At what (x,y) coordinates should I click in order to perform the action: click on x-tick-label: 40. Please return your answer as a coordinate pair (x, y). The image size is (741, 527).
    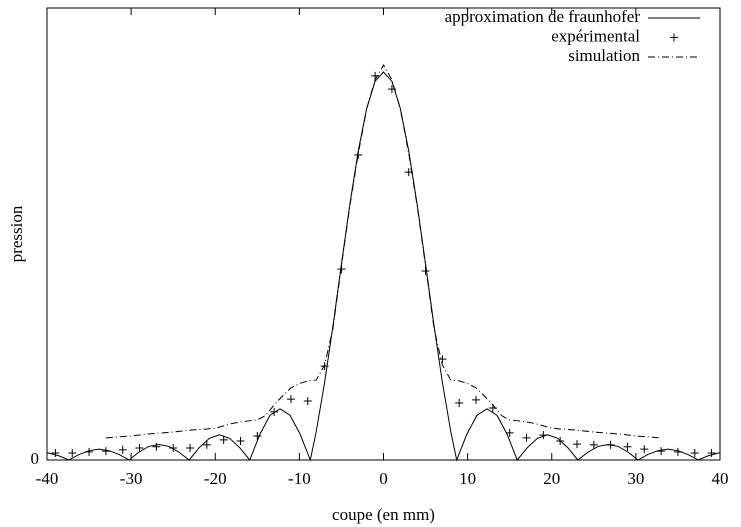
    Looking at the image, I should click on (720, 478).